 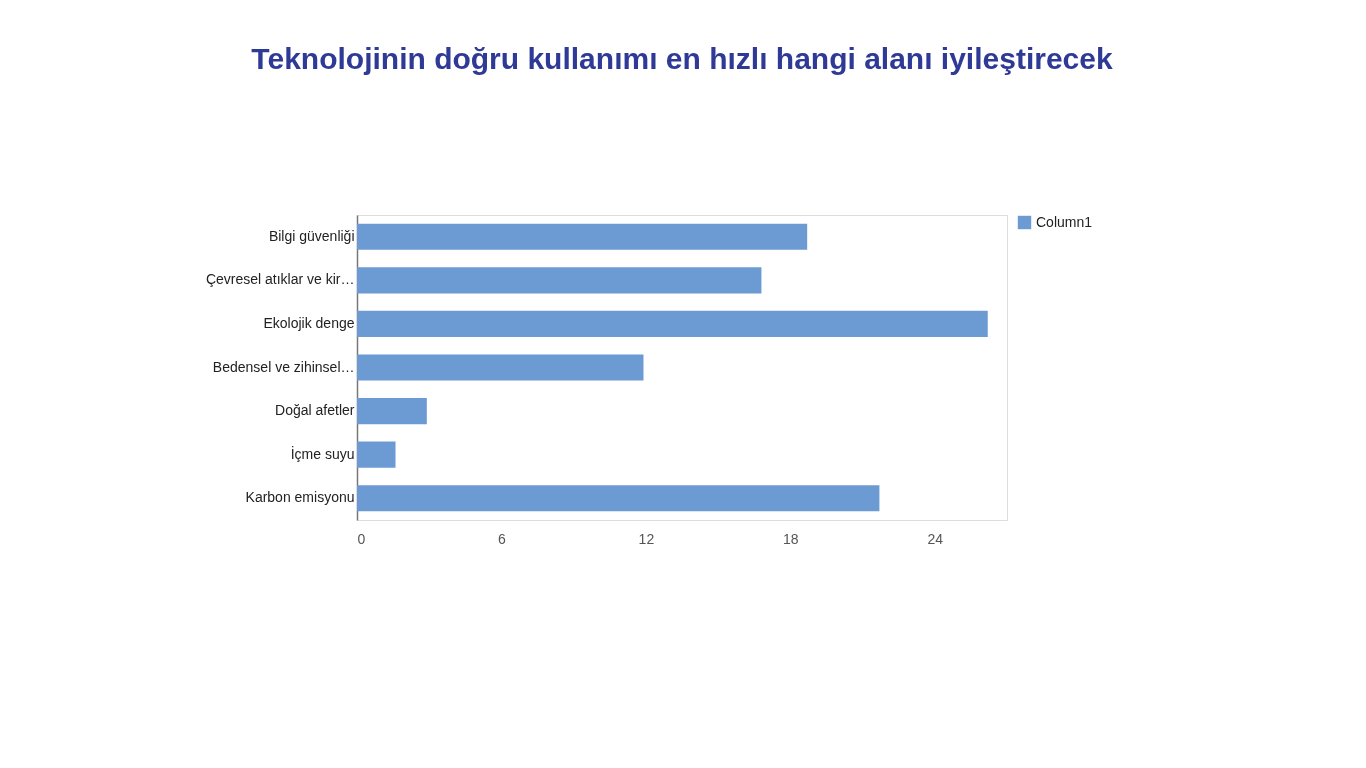 What do you see at coordinates (309, 322) in the screenshot?
I see `y-tick-label: Ekolojik denge` at bounding box center [309, 322].